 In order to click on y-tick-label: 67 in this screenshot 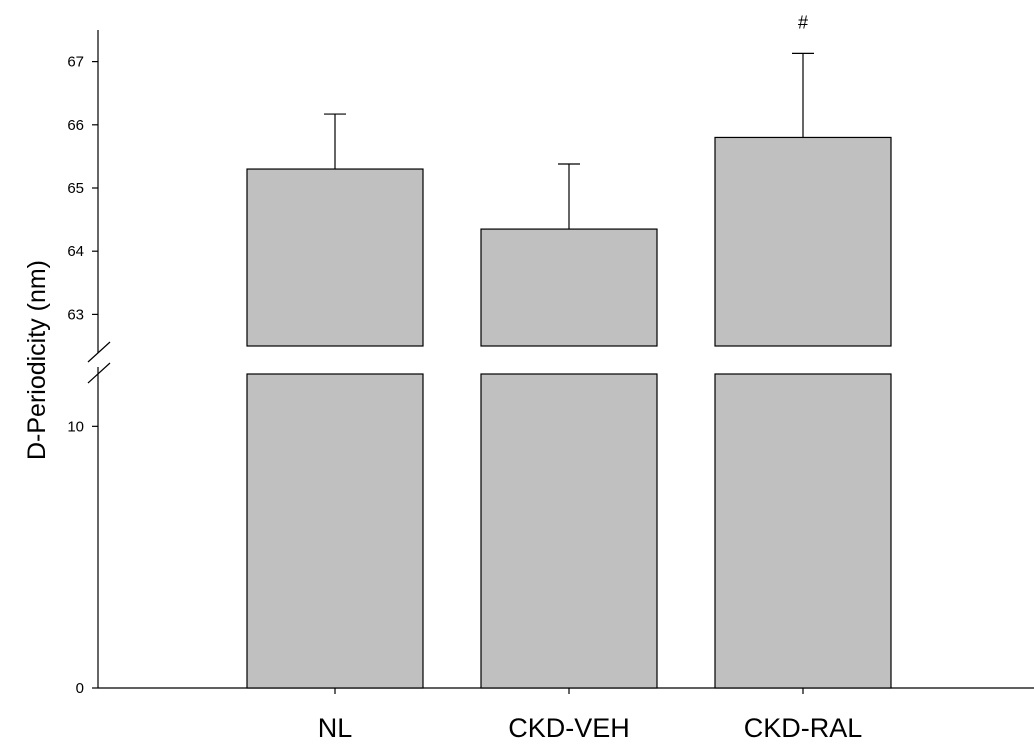, I will do `click(75, 62)`.